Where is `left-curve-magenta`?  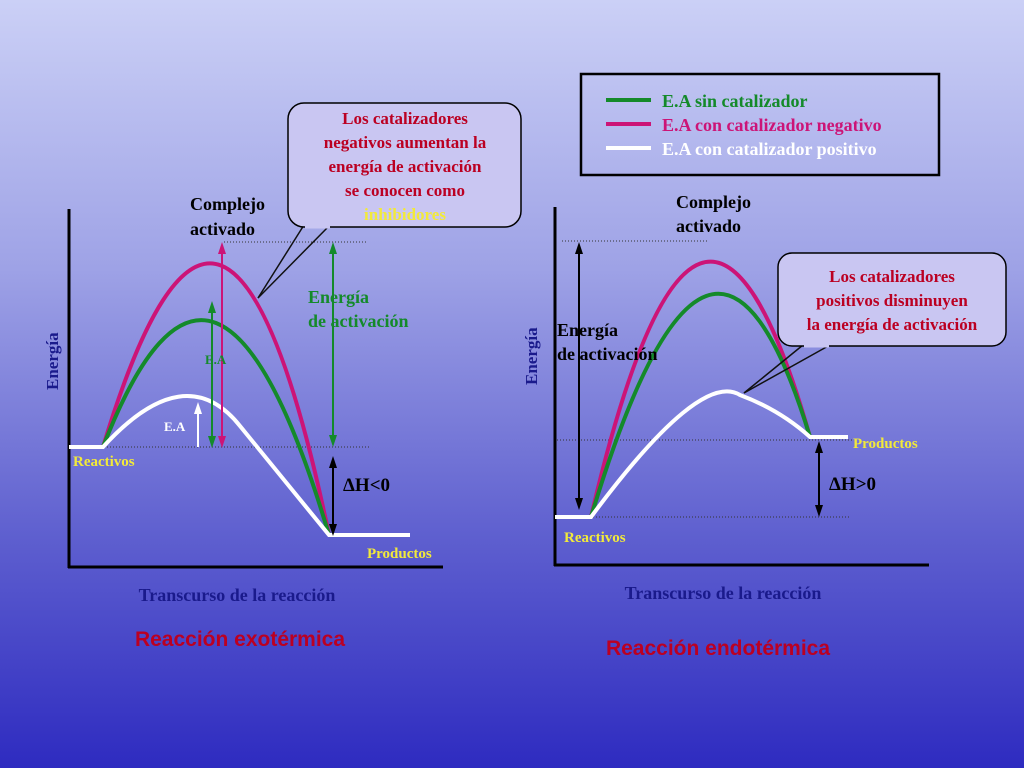
left-curve-magenta is located at coordinates (216, 398).